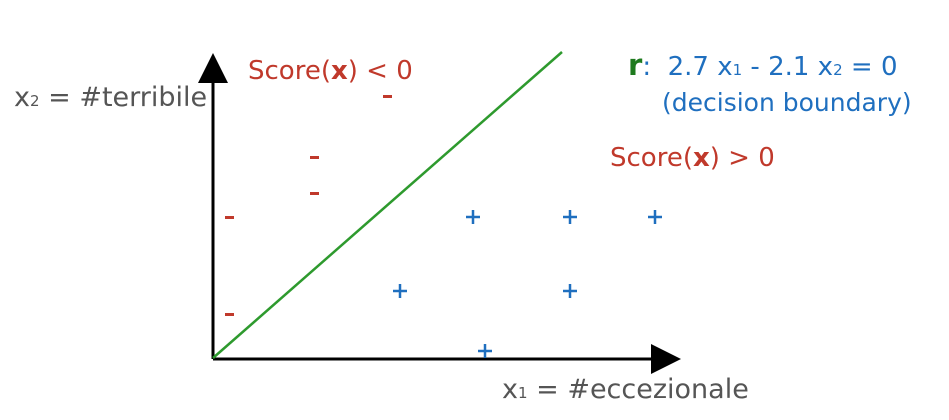 The width and height of the screenshot is (949, 420). I want to click on y-axis-label: x2 = #terribile, so click(110, 97).